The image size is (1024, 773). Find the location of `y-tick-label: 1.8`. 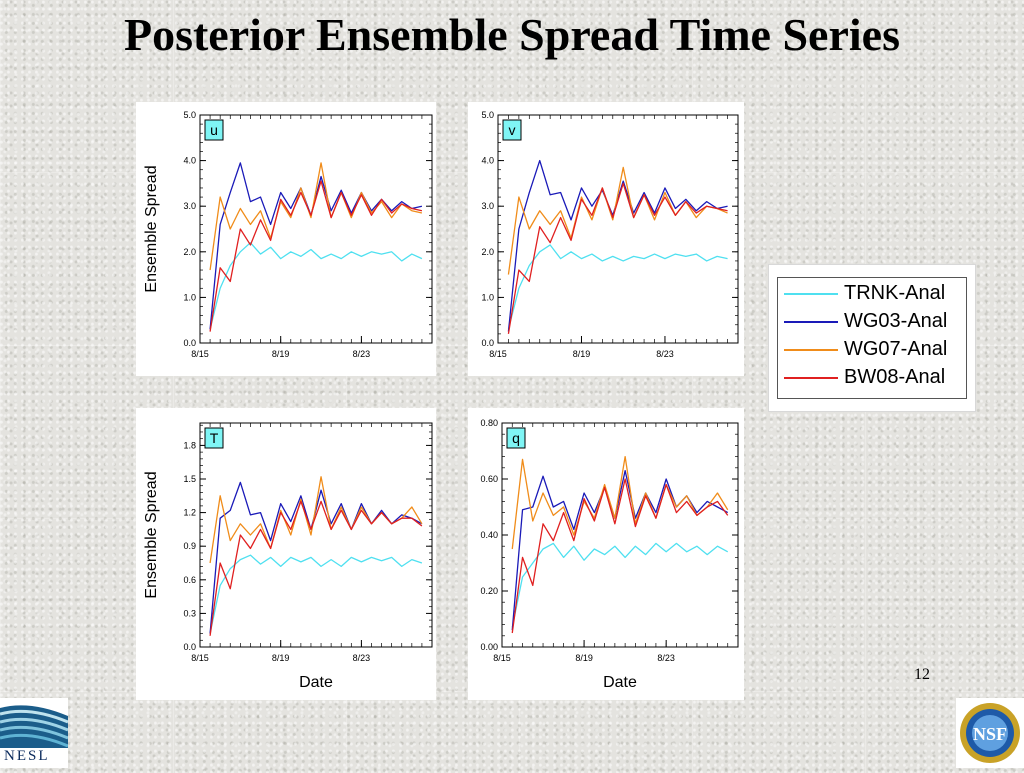

y-tick-label: 1.8 is located at coordinates (189, 445).